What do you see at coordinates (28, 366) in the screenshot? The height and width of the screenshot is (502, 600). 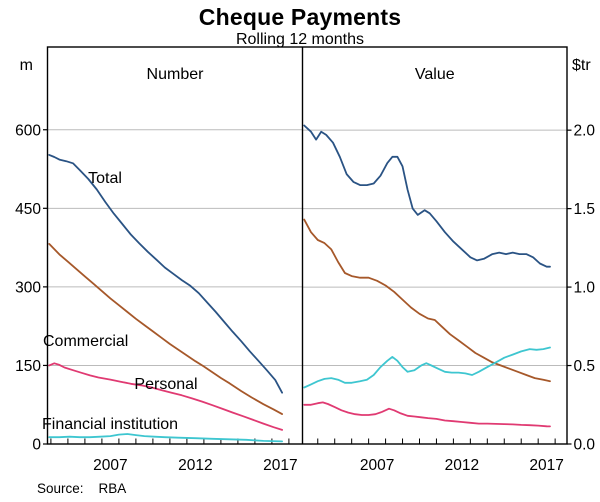 I see `y-tick-label-number: 150` at bounding box center [28, 366].